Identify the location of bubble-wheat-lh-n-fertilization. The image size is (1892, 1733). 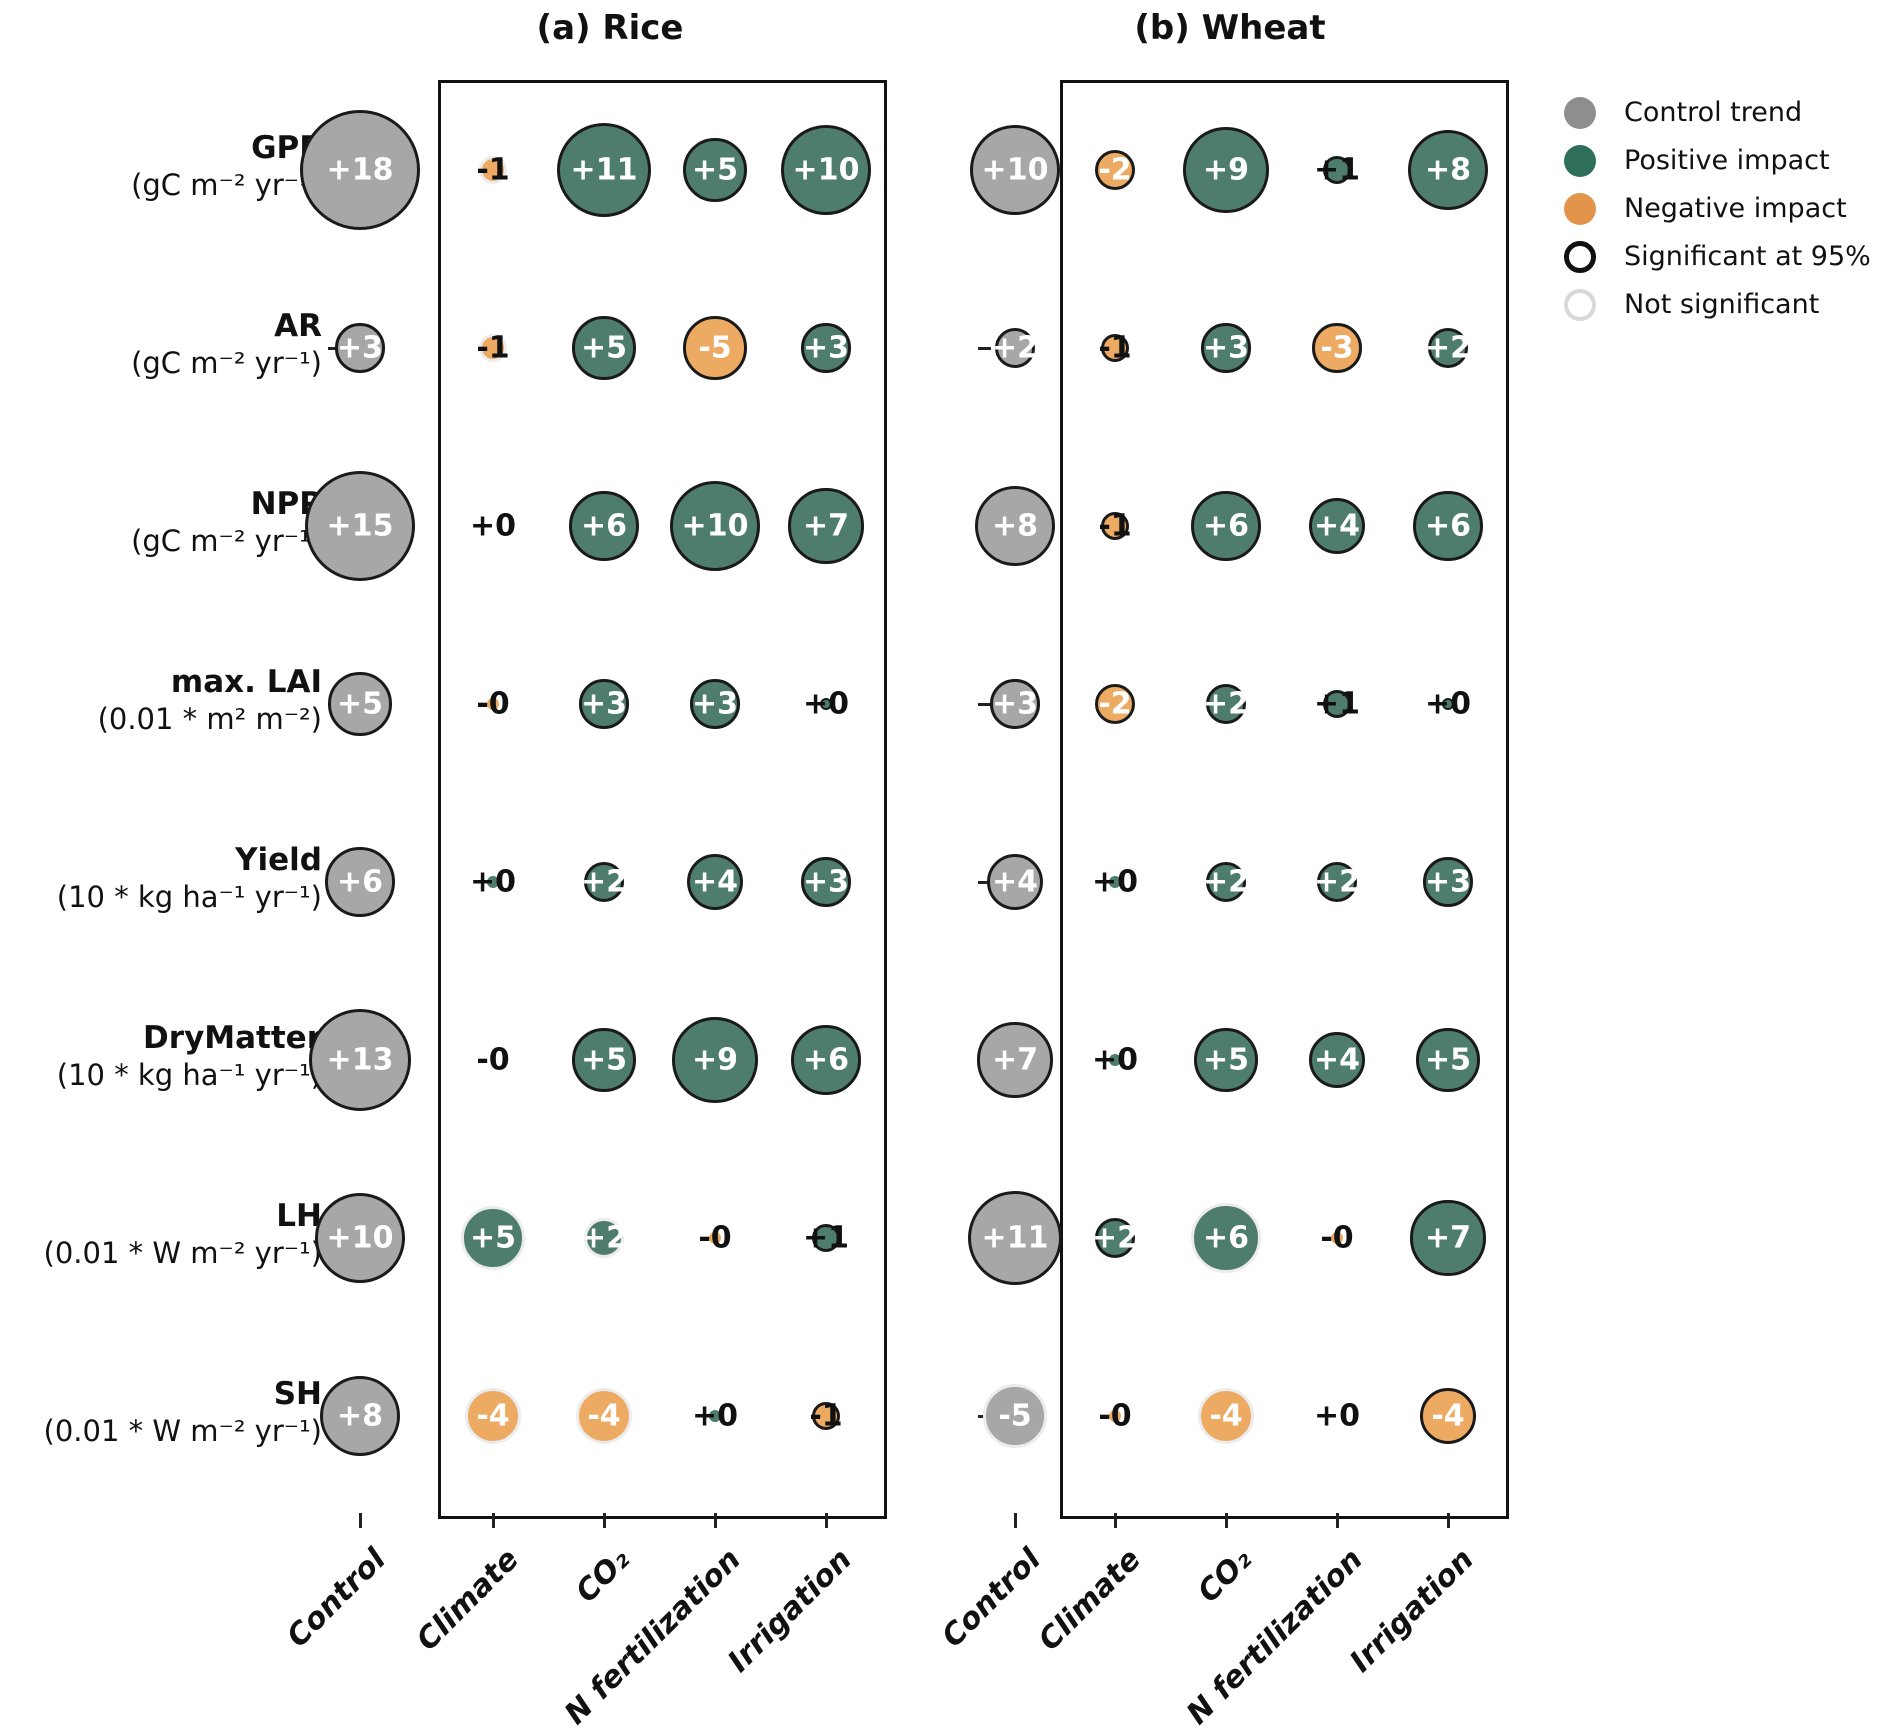
(1337, 1238).